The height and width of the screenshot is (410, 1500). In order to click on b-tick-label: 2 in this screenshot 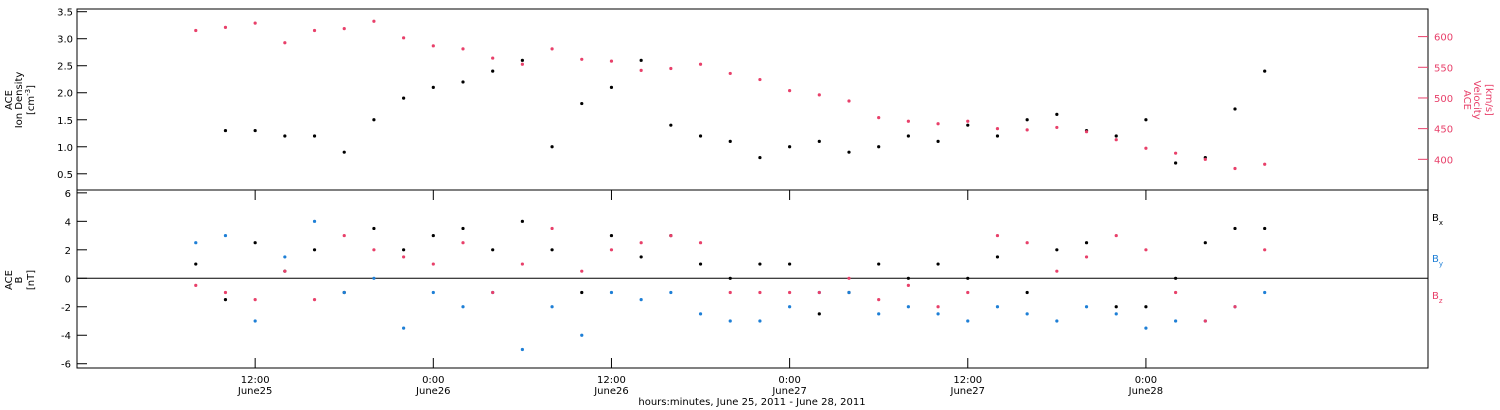, I will do `click(68, 251)`.